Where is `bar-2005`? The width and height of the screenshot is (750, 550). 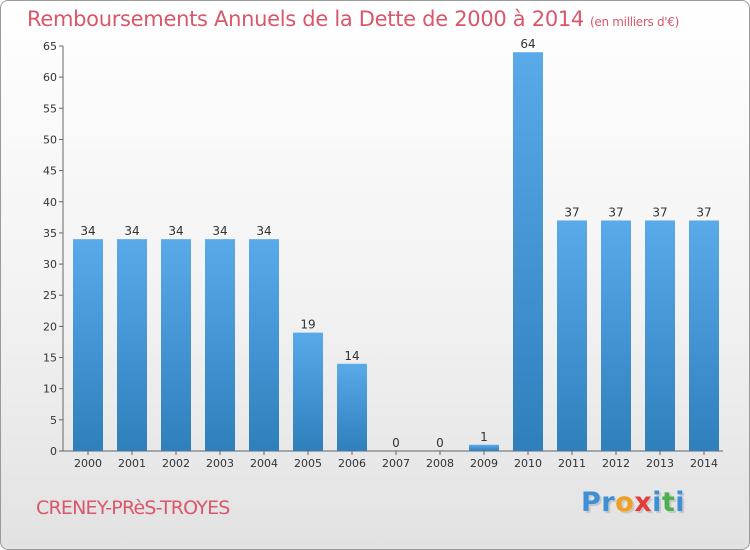 bar-2005 is located at coordinates (308, 391).